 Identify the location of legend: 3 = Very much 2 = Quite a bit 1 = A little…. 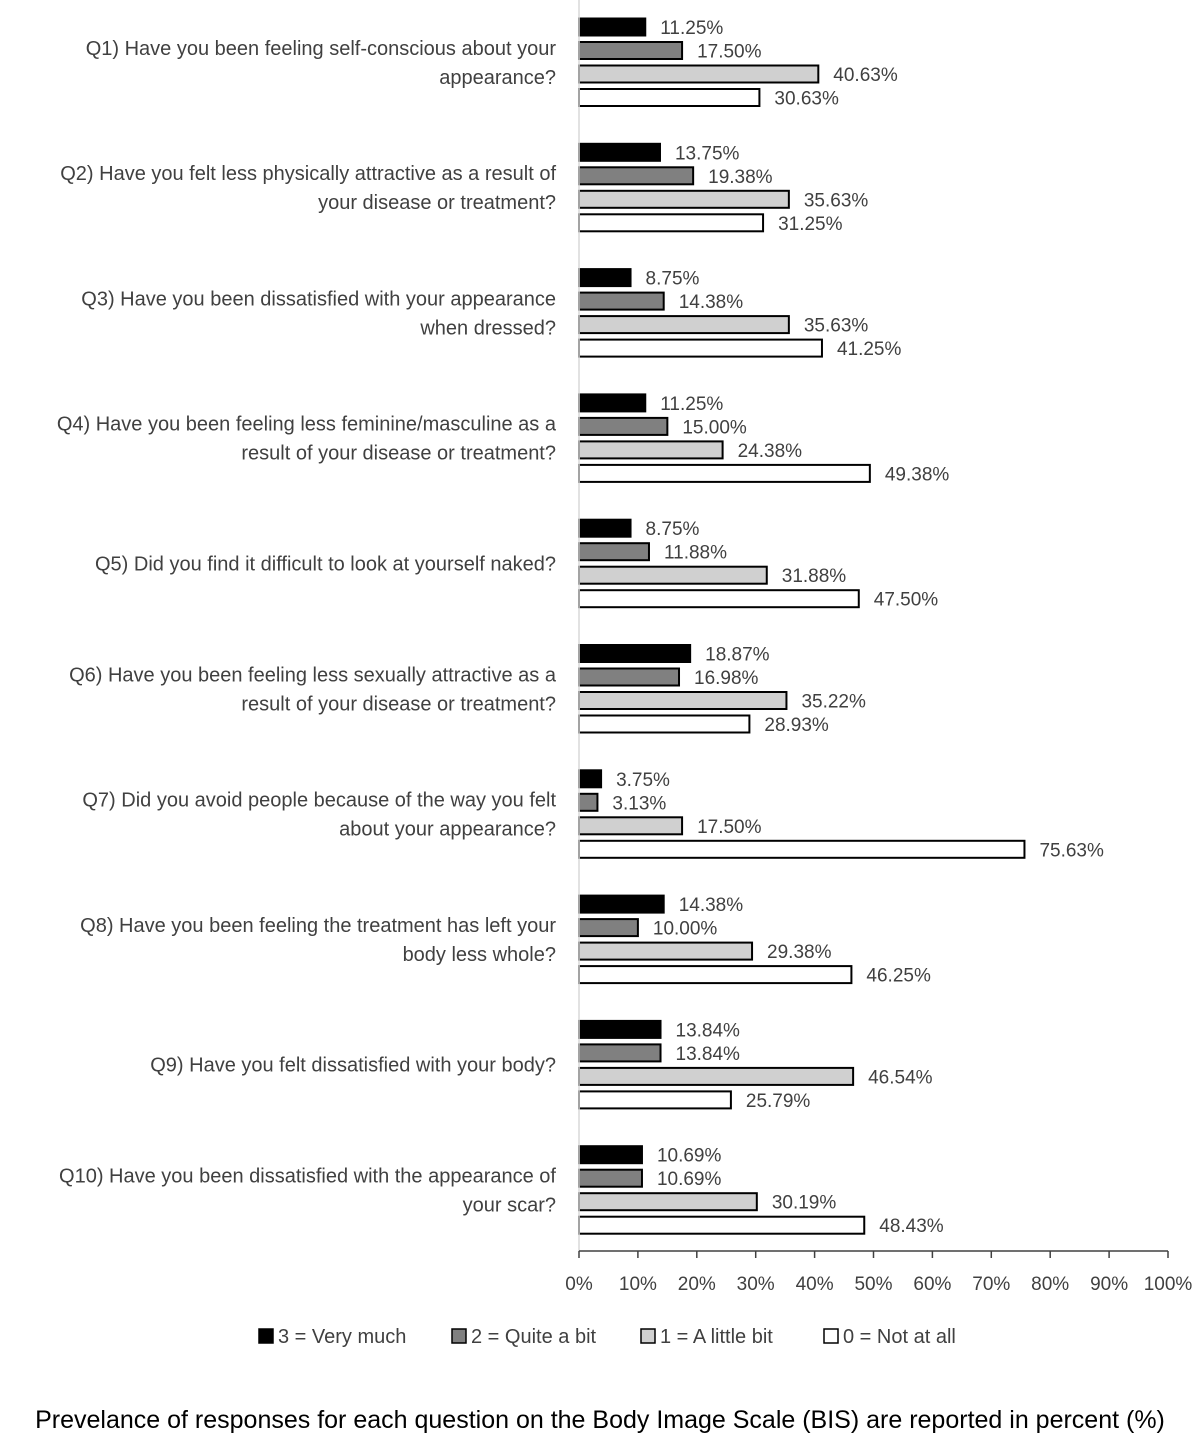
(607, 1337).